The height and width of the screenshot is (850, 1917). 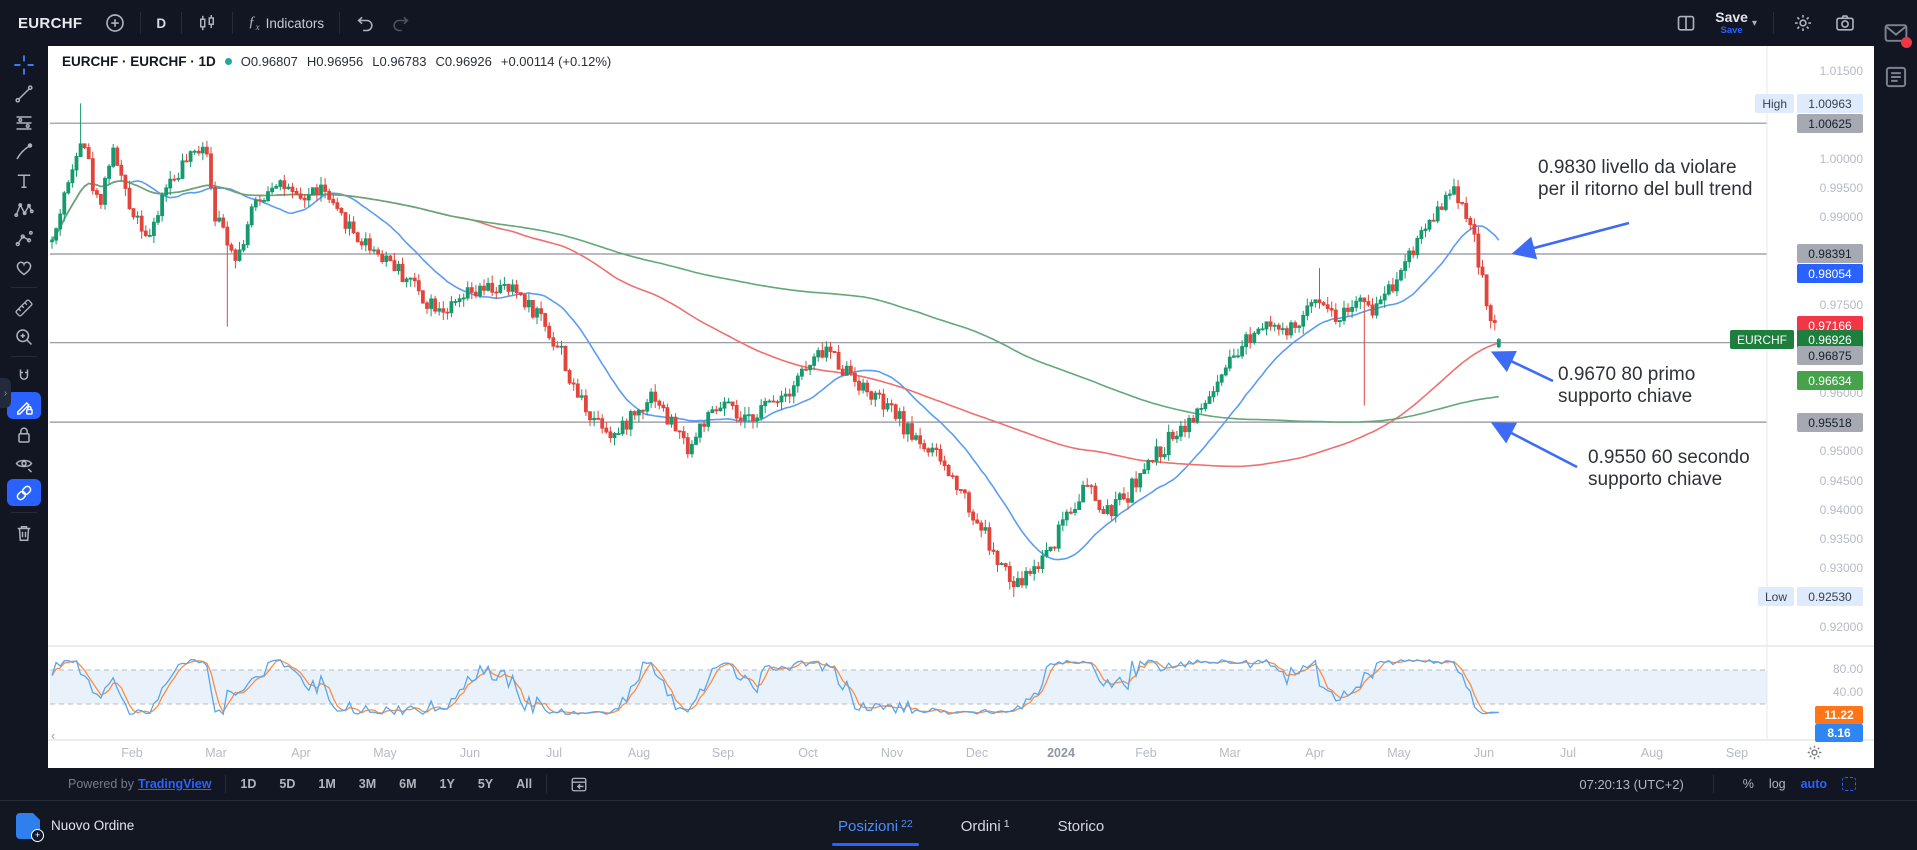 I want to click on tab-storico: Storico, so click(x=1083, y=825).